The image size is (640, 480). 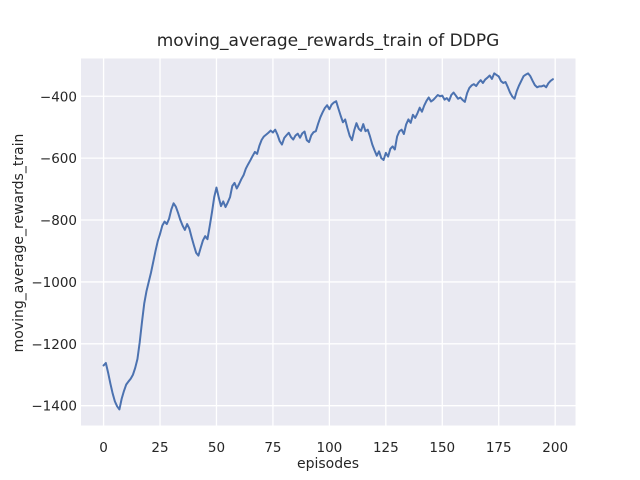 I want to click on y-tick-label: −1200, so click(x=54, y=345).